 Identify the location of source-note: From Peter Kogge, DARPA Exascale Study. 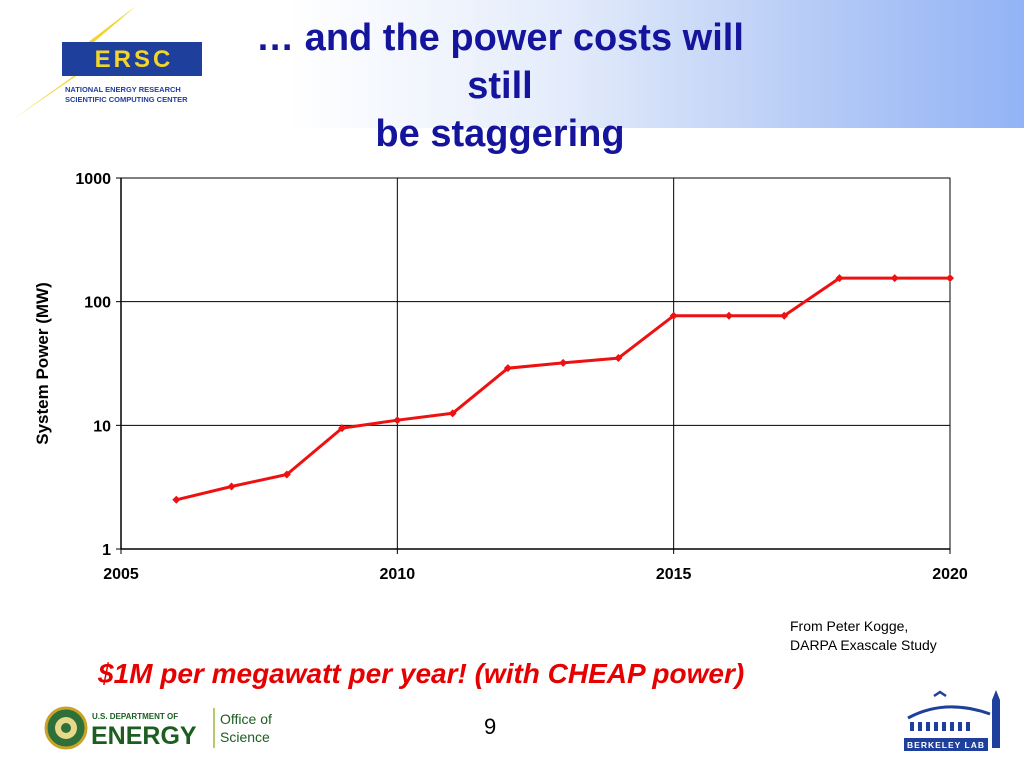
(863, 636).